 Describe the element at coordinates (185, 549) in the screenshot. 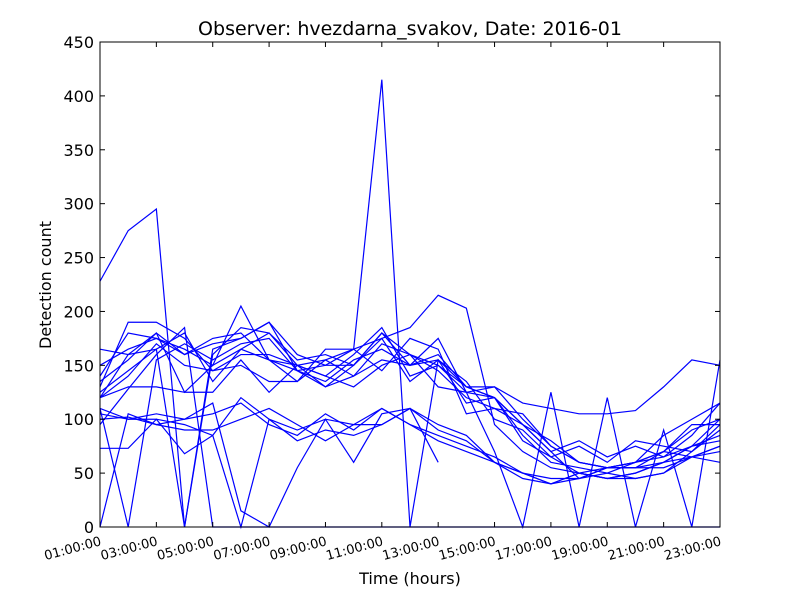

I see `x-tick-label: 05:00:00` at that location.